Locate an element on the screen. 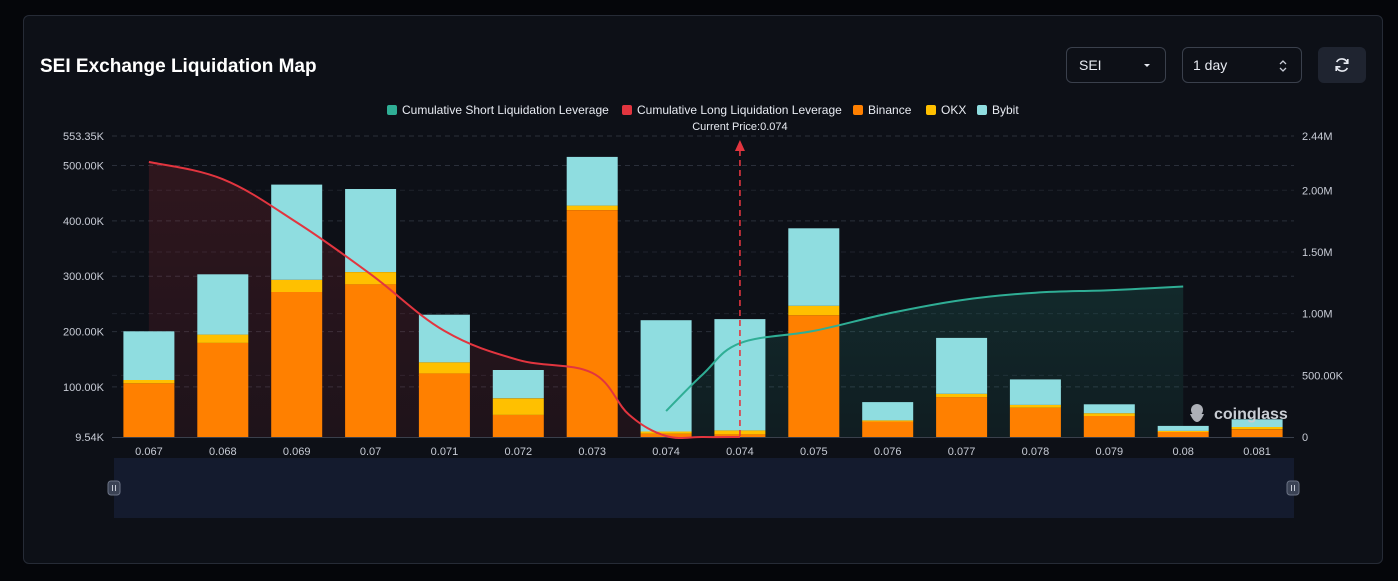 Image resolution: width=1398 pixels, height=581 pixels. right-axis-label: 0 is located at coordinates (1305, 438).